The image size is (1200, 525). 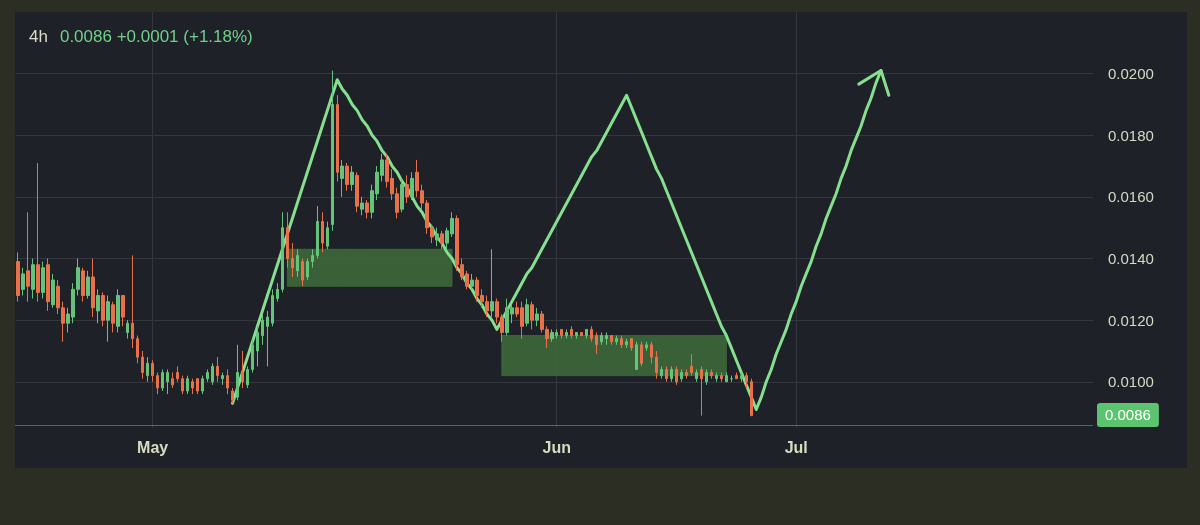 What do you see at coordinates (1131, 135) in the screenshot?
I see `y-tick-label: 0.0180` at bounding box center [1131, 135].